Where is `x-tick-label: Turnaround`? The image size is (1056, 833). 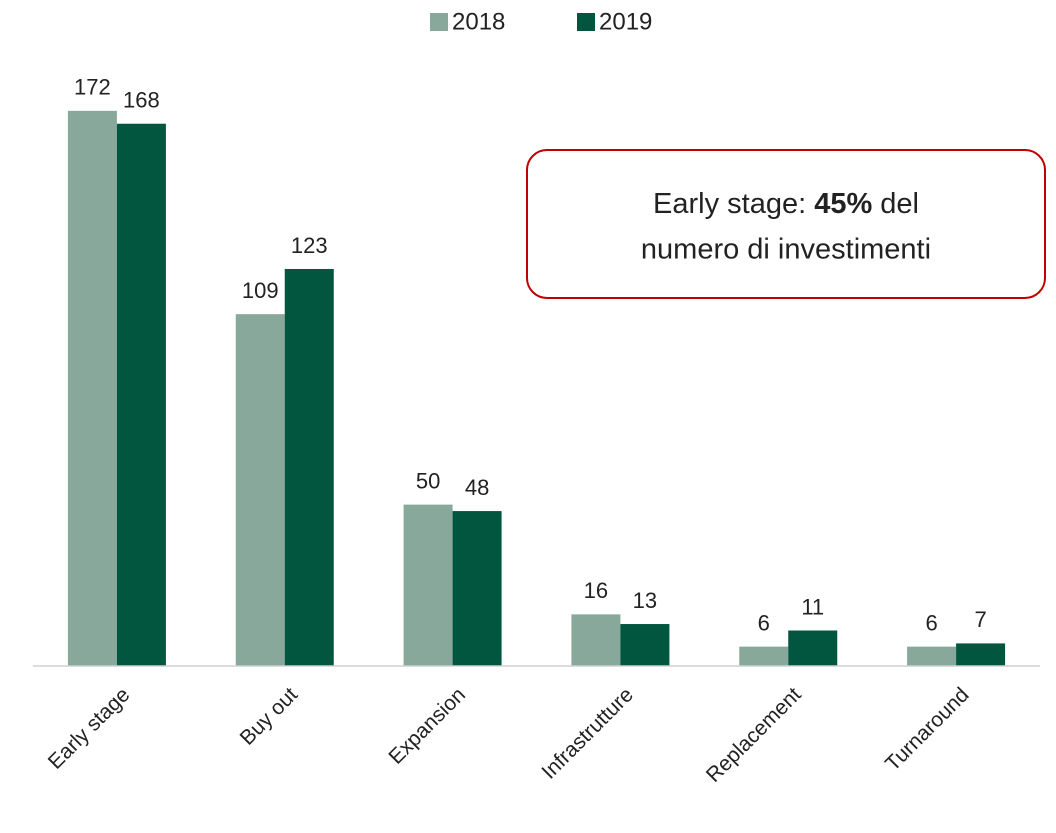
x-tick-label: Turnaround is located at coordinates (927, 729).